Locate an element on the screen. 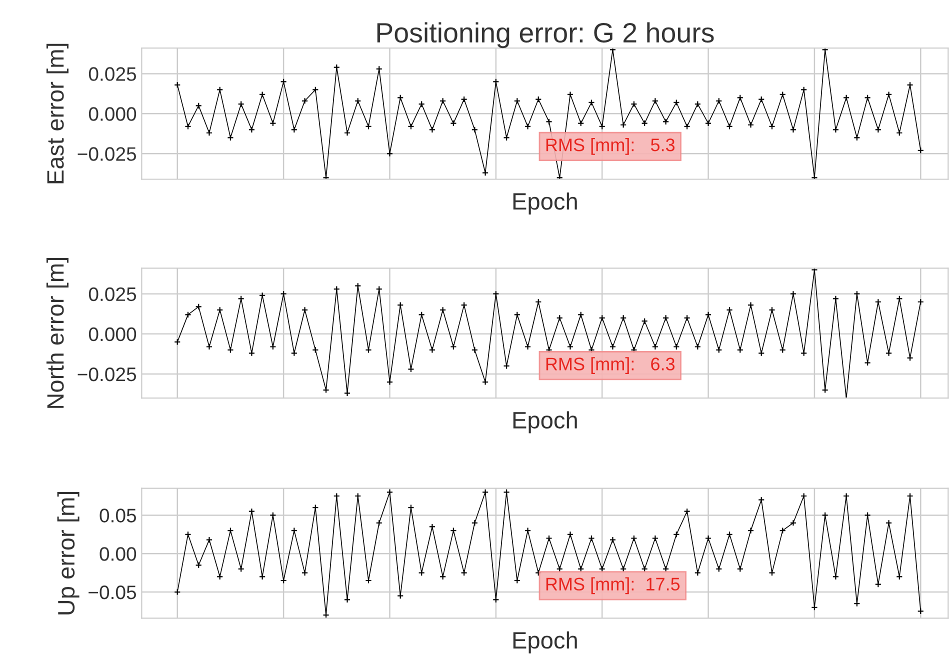 This screenshot has width=951, height=659. annotation: RMS [mm]: 5.3 is located at coordinates (610, 146).